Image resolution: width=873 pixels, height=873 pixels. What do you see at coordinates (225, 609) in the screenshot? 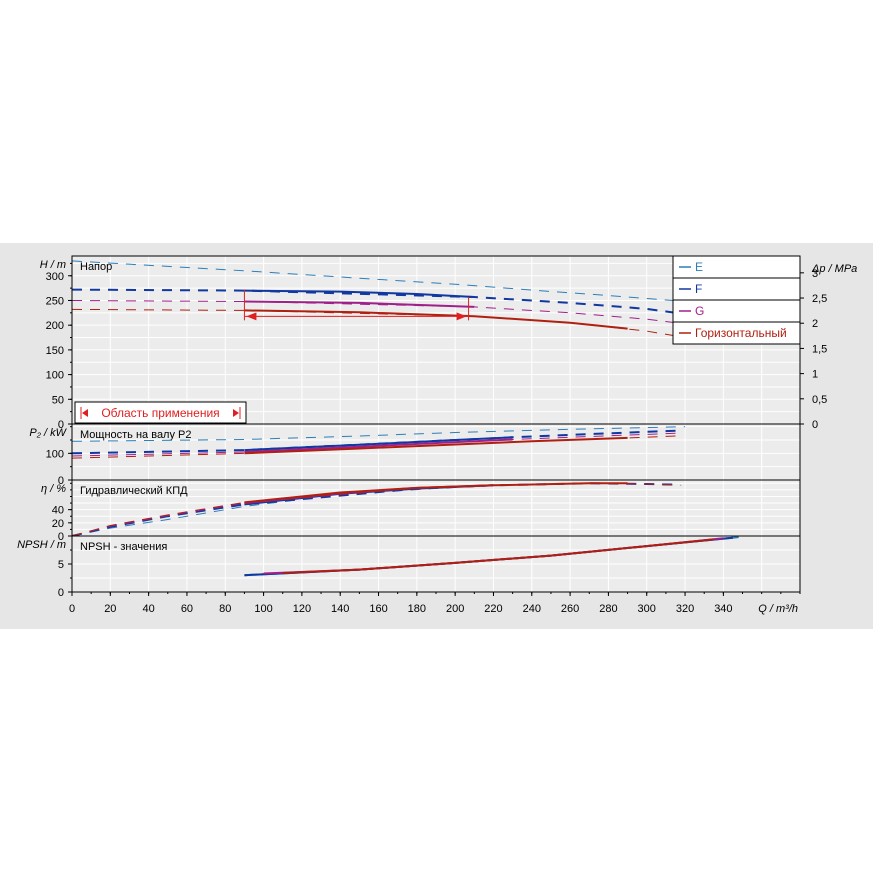
I see `x-tick-label: 80` at bounding box center [225, 609].